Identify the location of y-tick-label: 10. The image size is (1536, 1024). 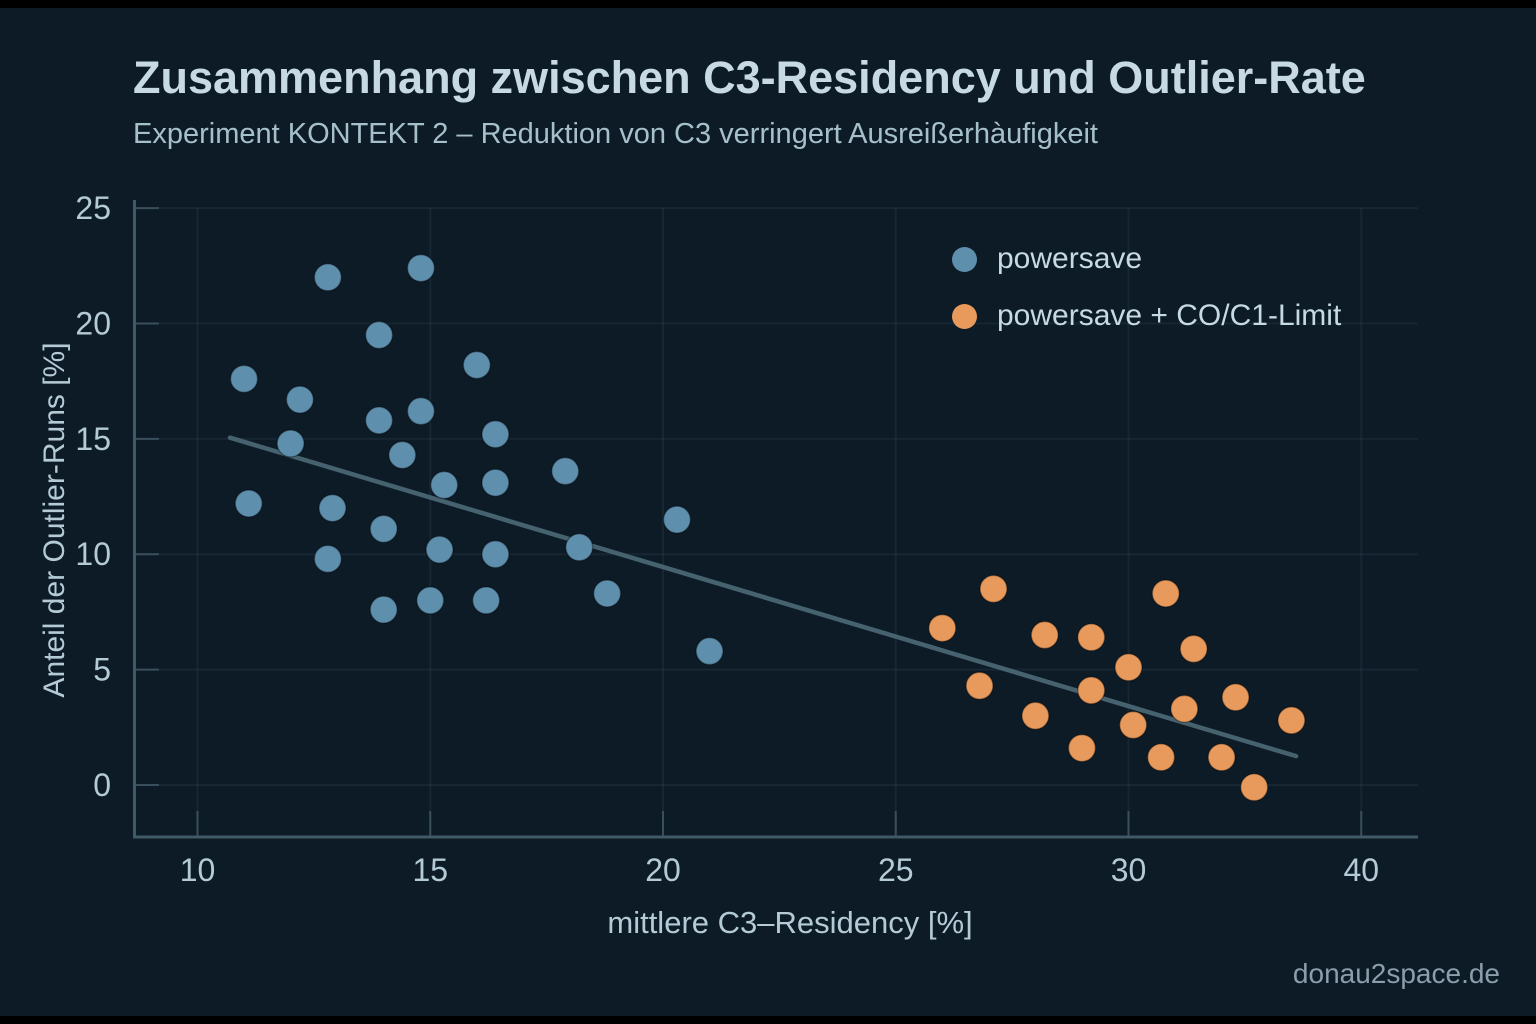
(93, 554).